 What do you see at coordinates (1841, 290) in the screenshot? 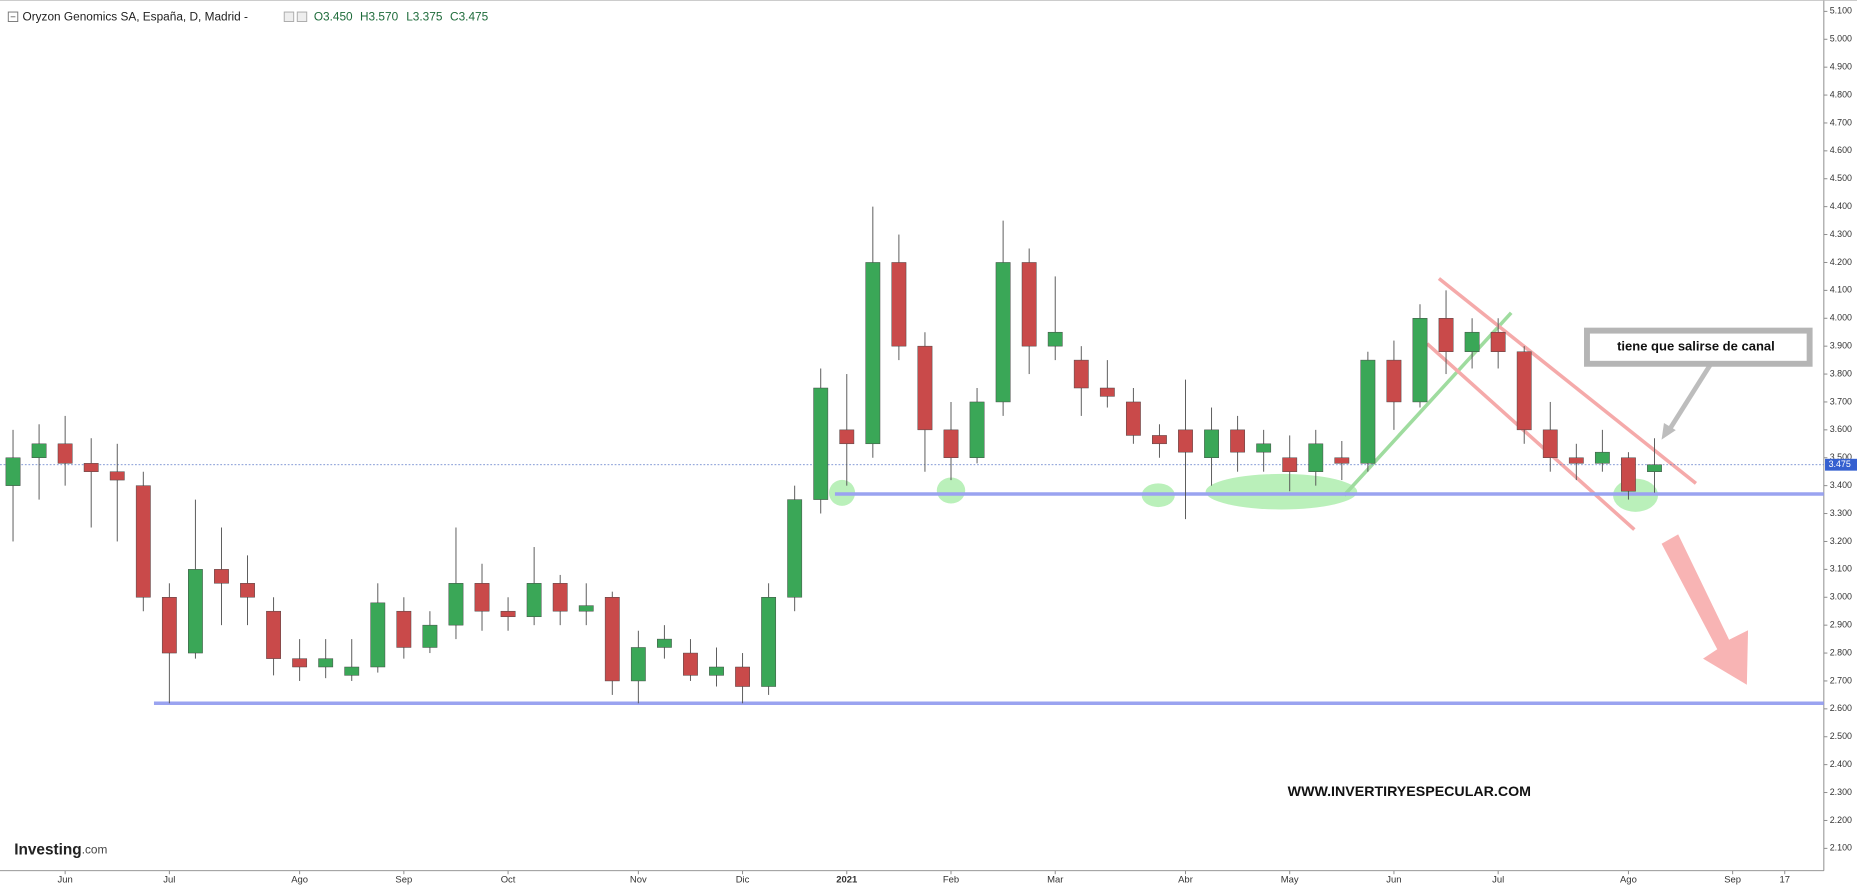
I see `y-tick-label: 4.100` at bounding box center [1841, 290].